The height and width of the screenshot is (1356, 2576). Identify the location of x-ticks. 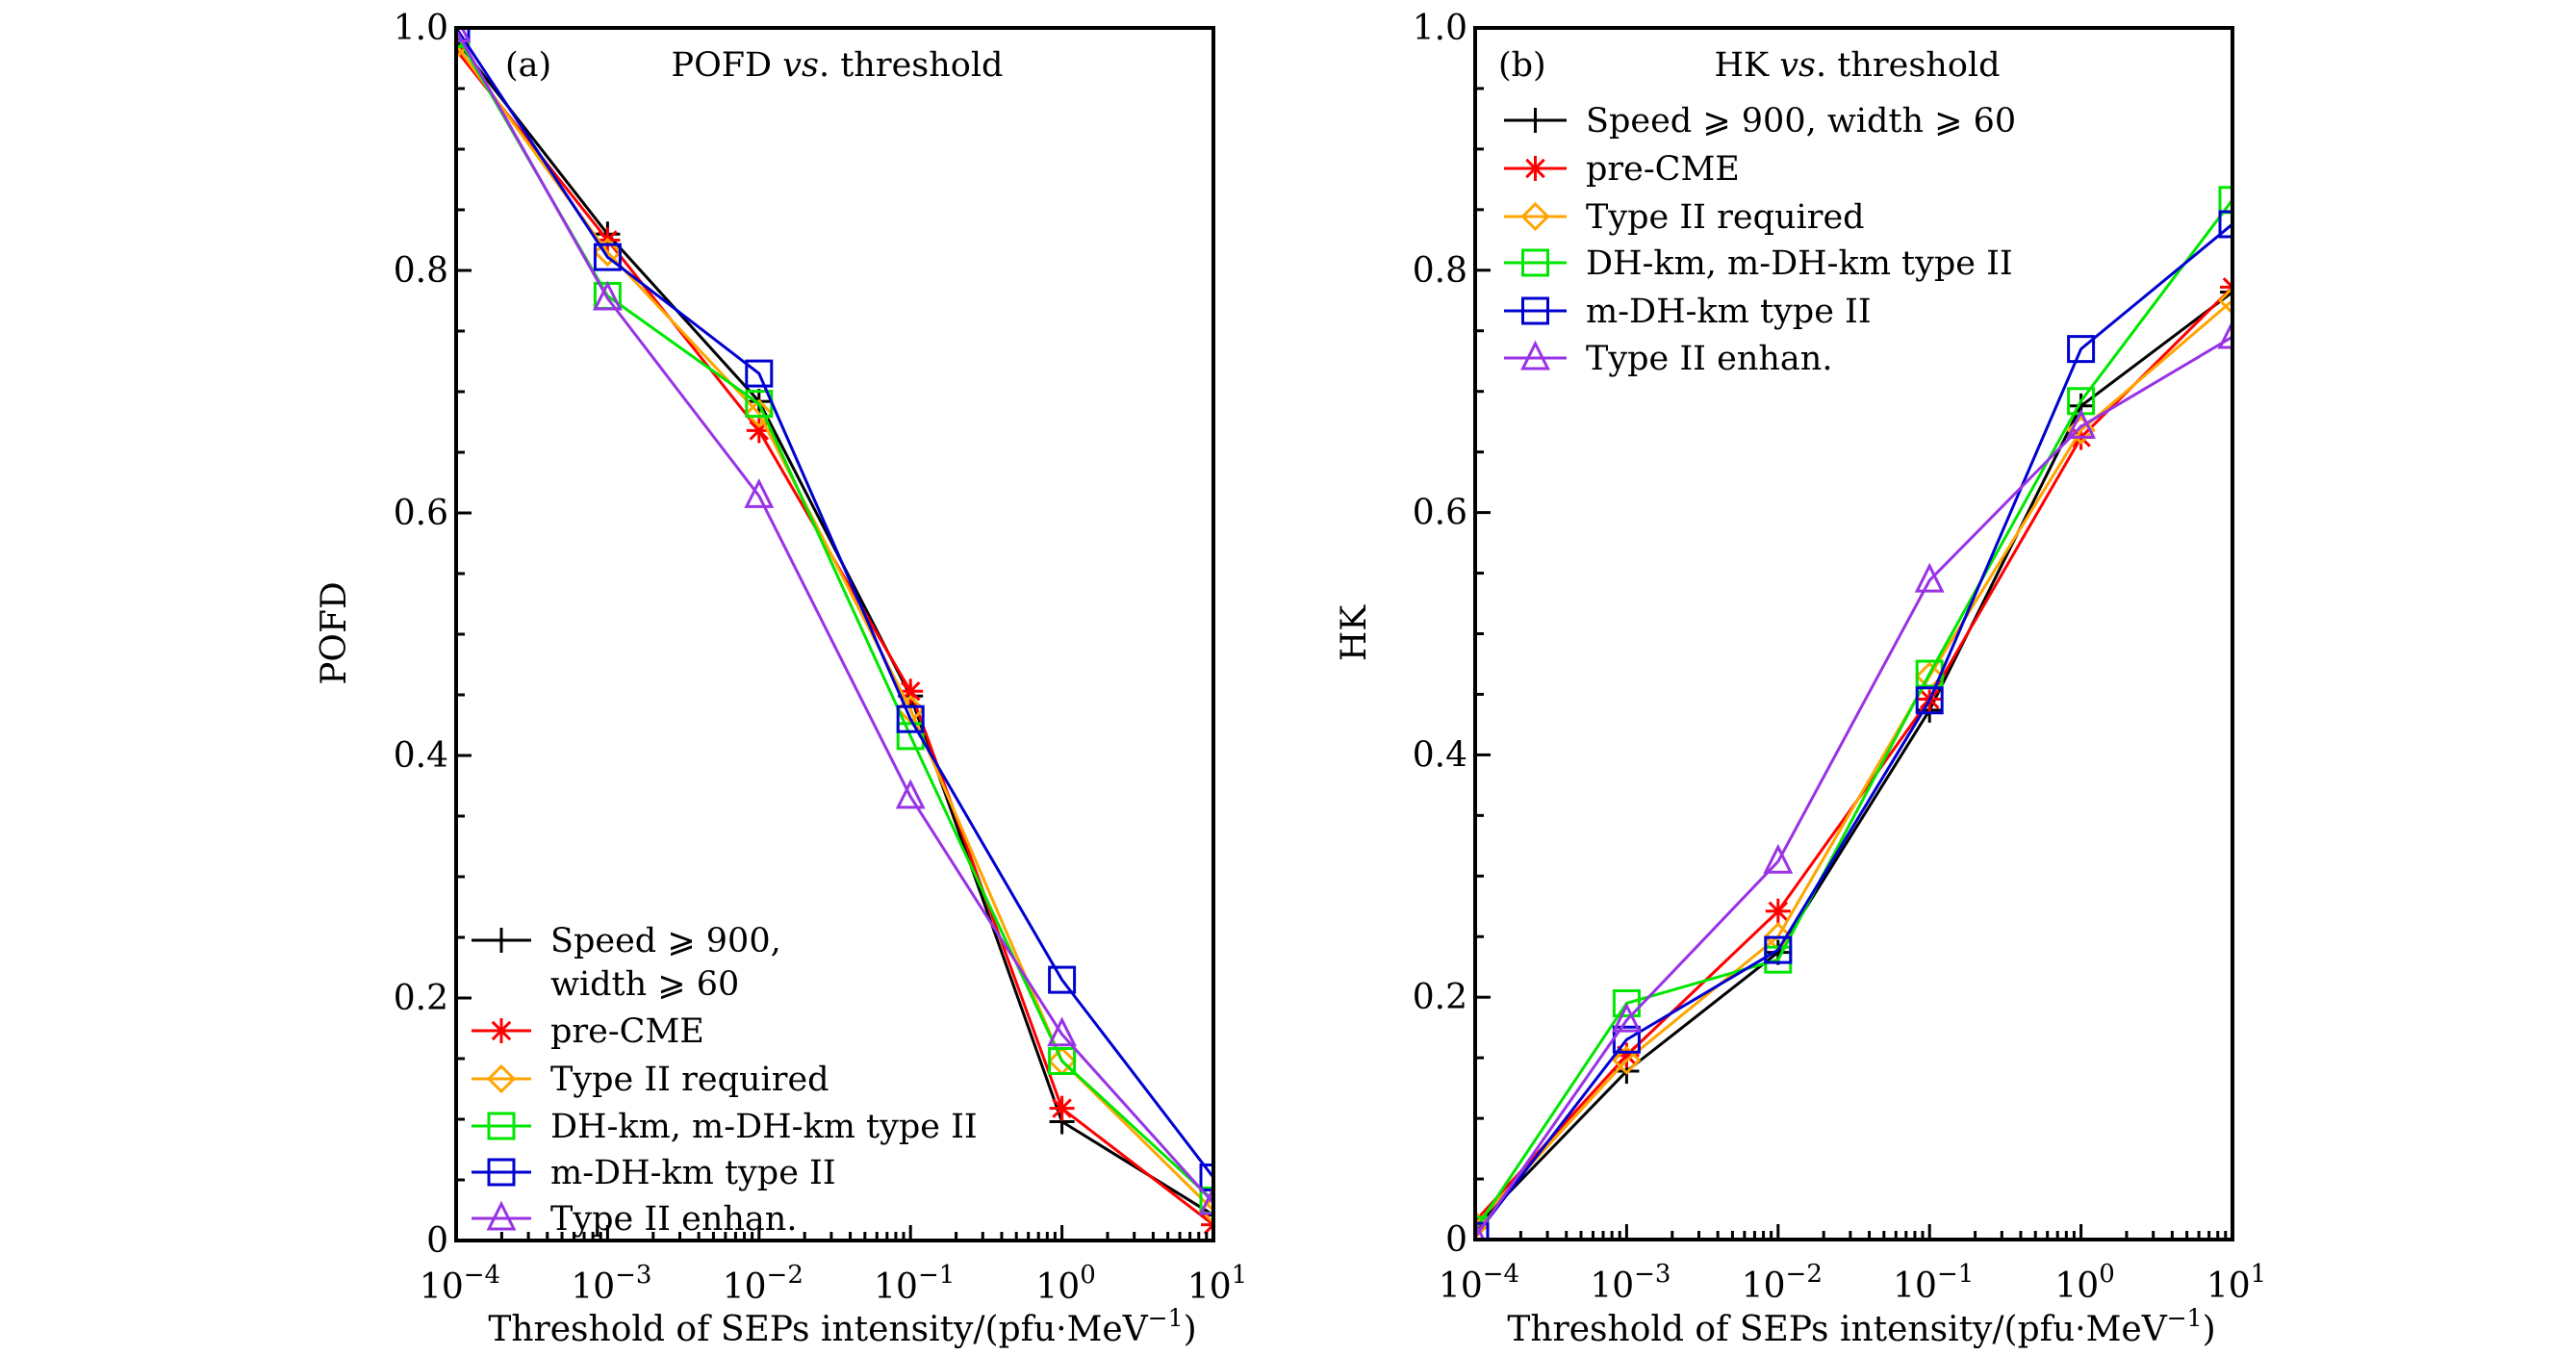
(834, 1233).